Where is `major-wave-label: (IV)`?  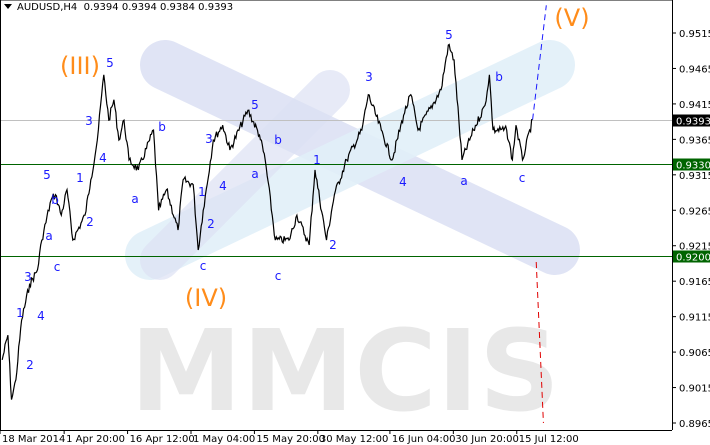
major-wave-label: (IV) is located at coordinates (206, 298).